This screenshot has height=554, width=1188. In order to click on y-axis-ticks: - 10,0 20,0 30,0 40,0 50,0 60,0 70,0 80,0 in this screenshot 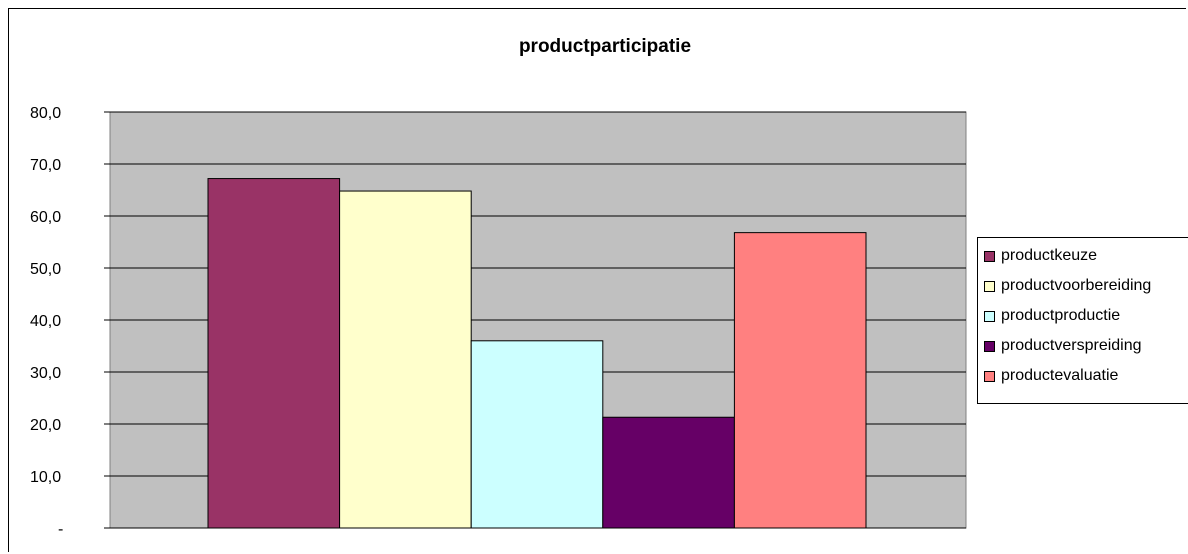, I will do `click(46, 321)`.